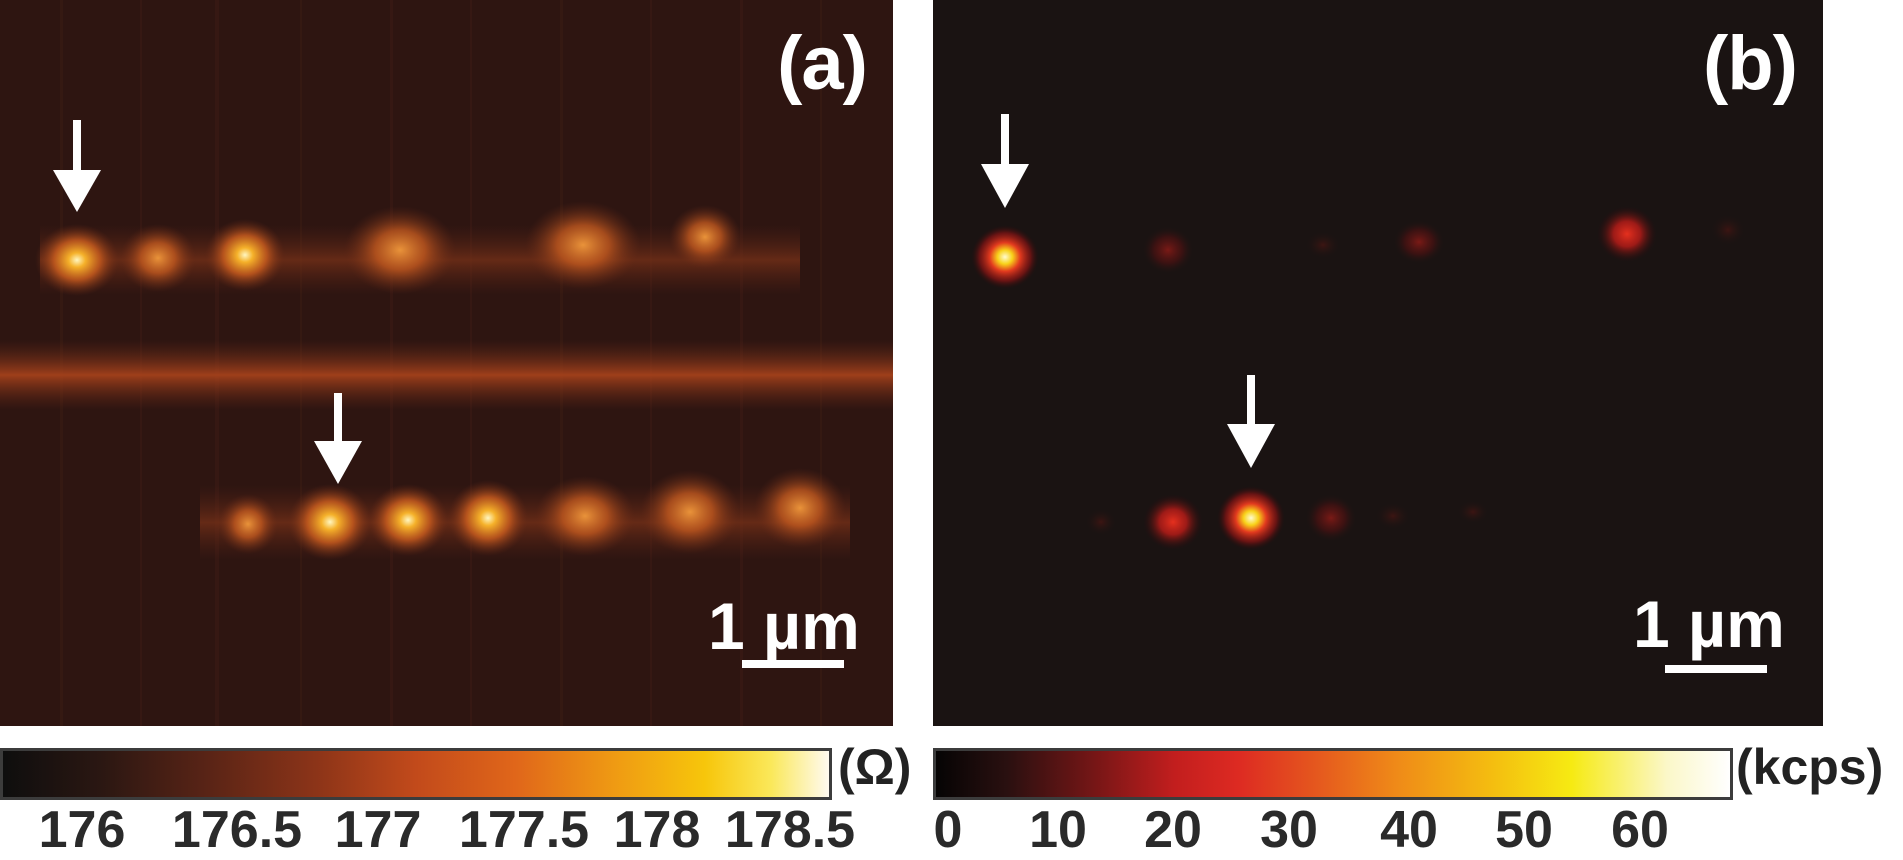  What do you see at coordinates (1168, 250) in the screenshot?
I see `spot-c2` at bounding box center [1168, 250].